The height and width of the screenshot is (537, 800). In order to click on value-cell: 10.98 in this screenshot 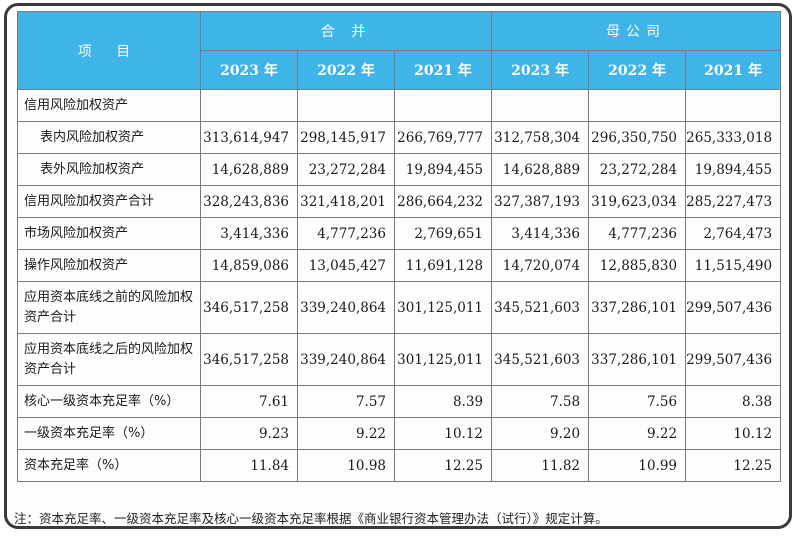, I will do `click(346, 465)`.